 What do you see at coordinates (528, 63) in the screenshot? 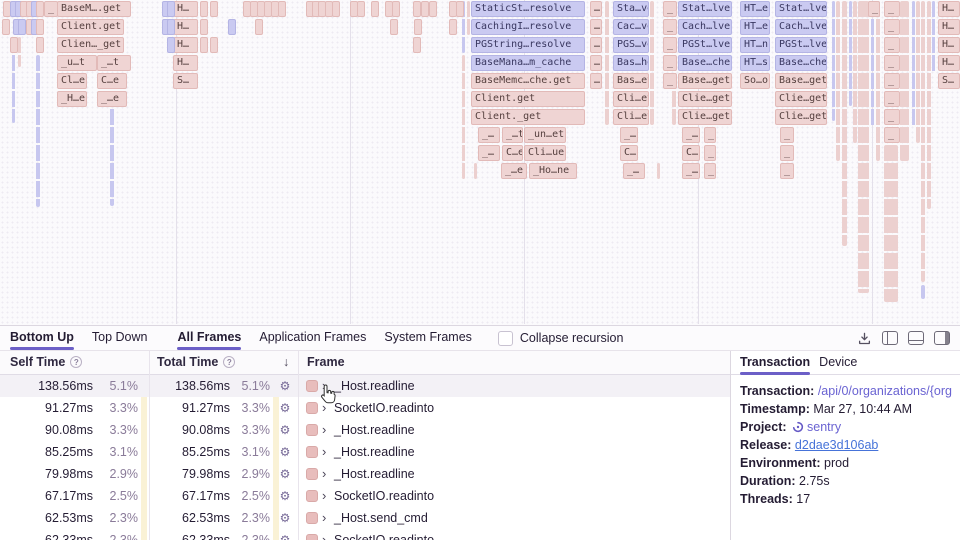
I see `flame-frame: BaseMana…m_cache` at bounding box center [528, 63].